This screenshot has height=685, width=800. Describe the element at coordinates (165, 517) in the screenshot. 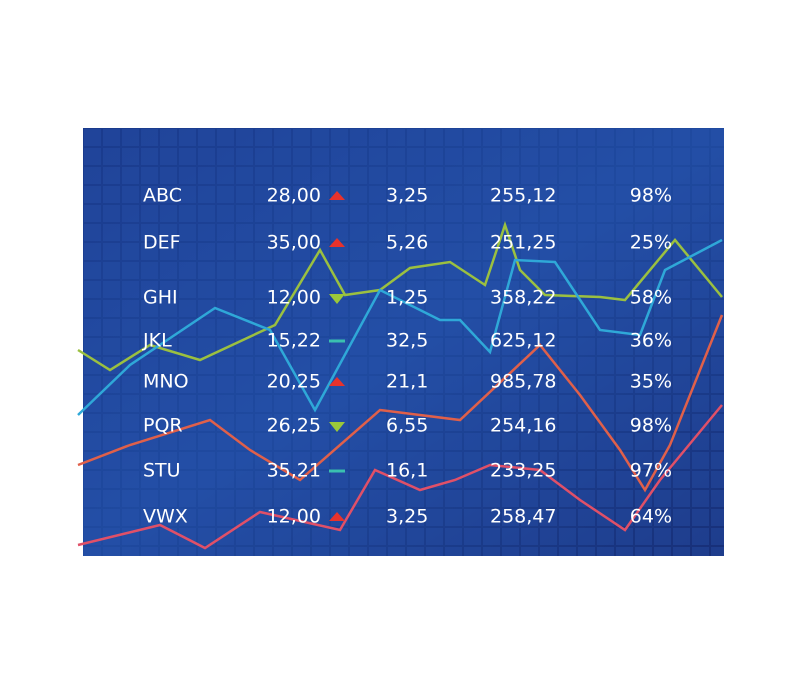

I see `ticker: VWX` at that location.